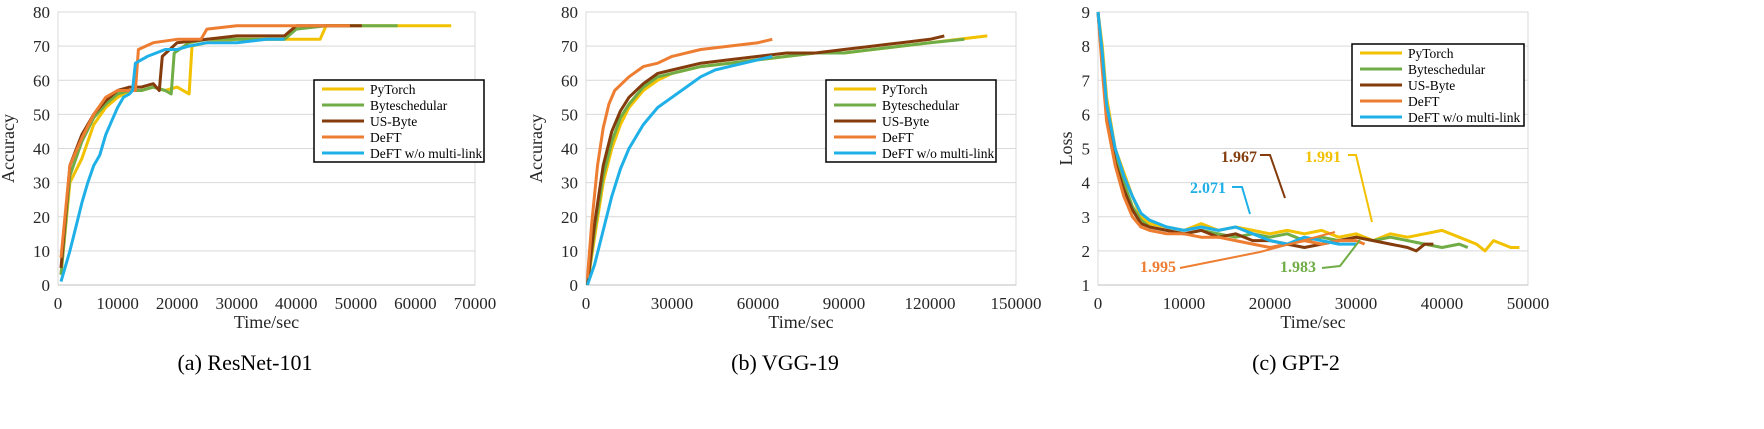 This screenshot has height=429, width=1764. I want to click on x-tick-label: 90000, so click(844, 303).